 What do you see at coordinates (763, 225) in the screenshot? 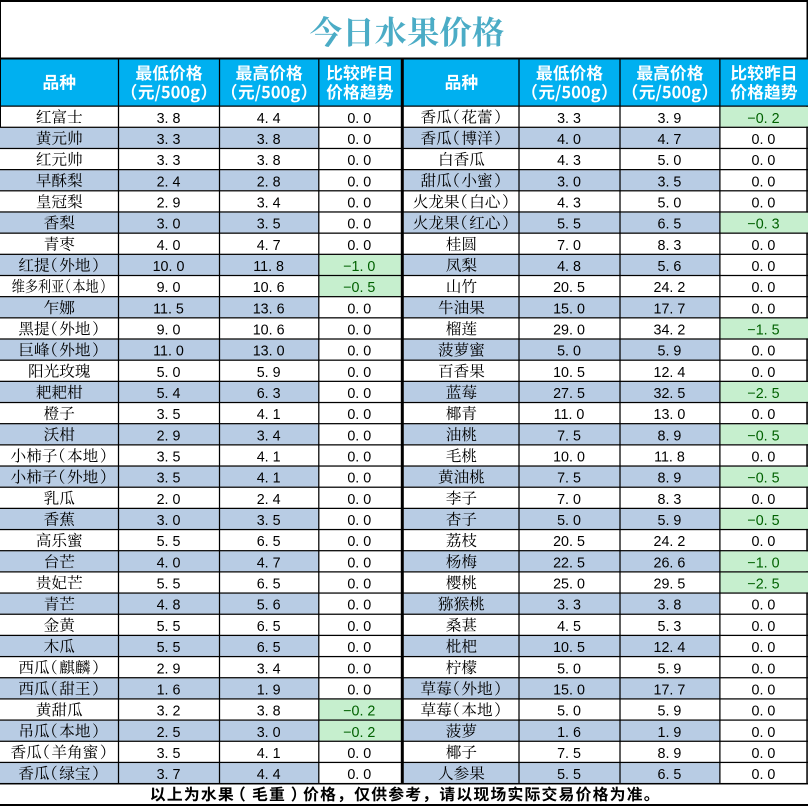
I see `svg-text: −0. 3` at bounding box center [763, 225].